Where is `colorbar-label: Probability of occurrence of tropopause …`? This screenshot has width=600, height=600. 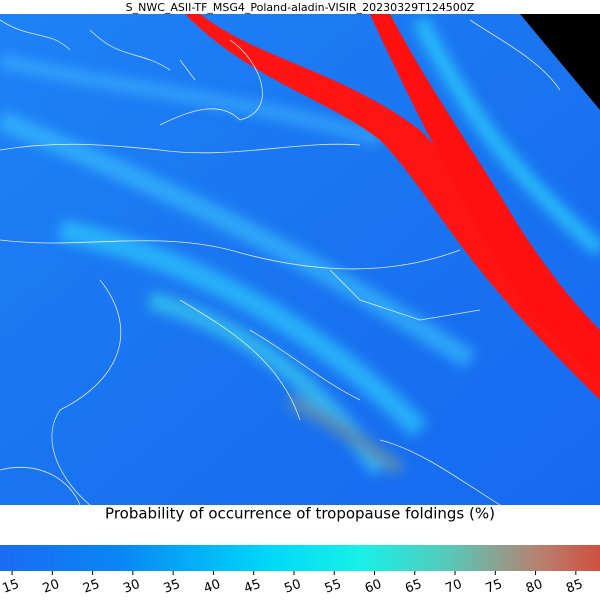 colorbar-label: Probability of occurrence of tropopause … is located at coordinates (300, 514).